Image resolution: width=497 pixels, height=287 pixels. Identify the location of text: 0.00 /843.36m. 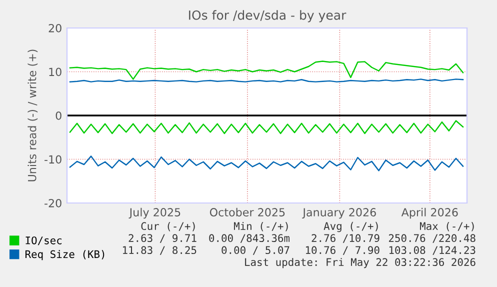
(249, 238).